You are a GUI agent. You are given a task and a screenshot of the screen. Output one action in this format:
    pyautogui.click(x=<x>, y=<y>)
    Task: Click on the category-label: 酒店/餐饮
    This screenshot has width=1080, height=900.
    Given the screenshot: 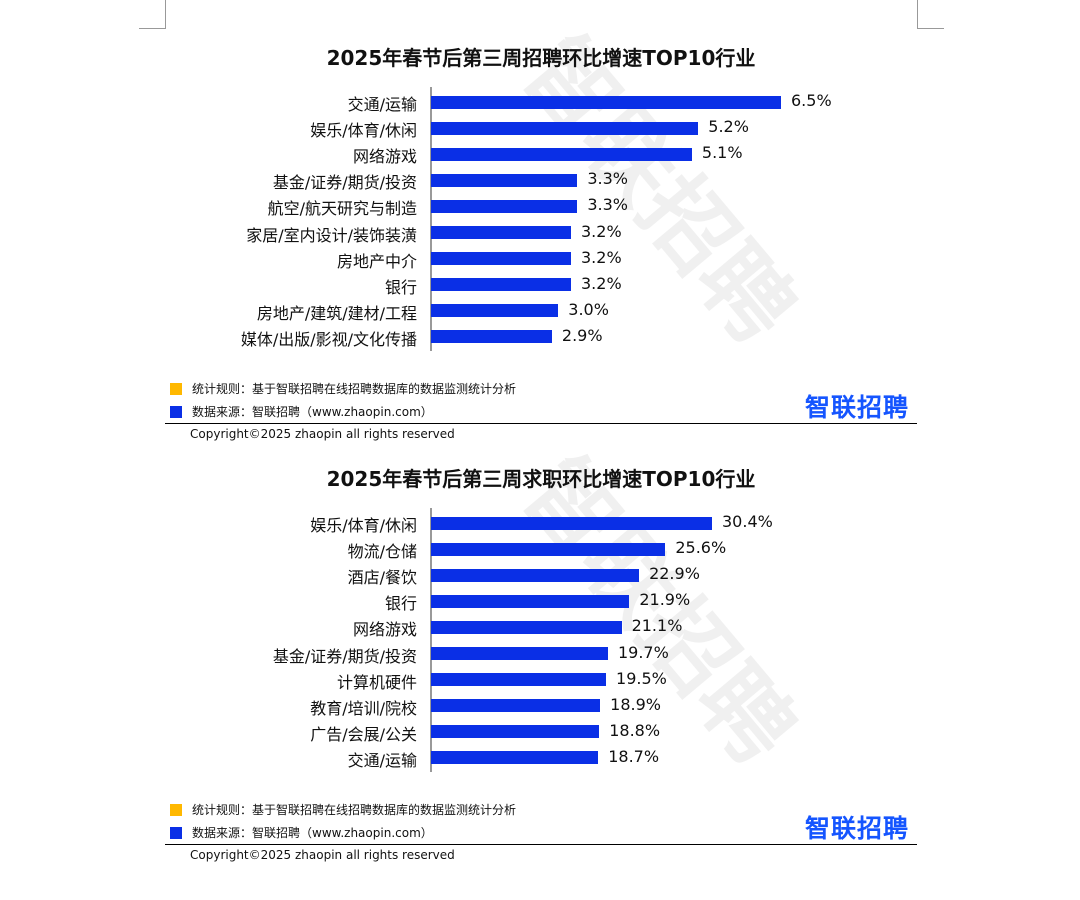 What is the action you would take?
    pyautogui.click(x=382, y=578)
    